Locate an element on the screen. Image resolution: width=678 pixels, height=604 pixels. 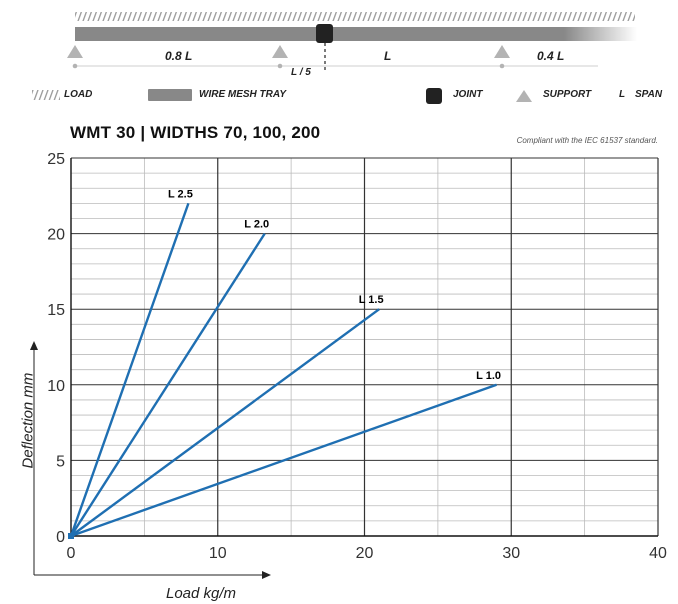
x-tick-label: 20 is located at coordinates (365, 553).